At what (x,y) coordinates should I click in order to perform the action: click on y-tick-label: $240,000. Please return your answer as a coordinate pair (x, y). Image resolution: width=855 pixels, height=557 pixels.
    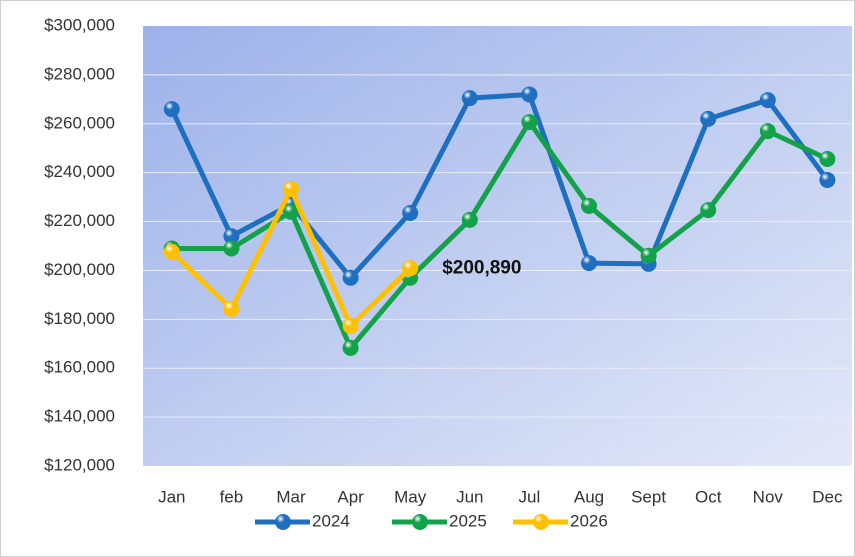
    Looking at the image, I should click on (79, 171).